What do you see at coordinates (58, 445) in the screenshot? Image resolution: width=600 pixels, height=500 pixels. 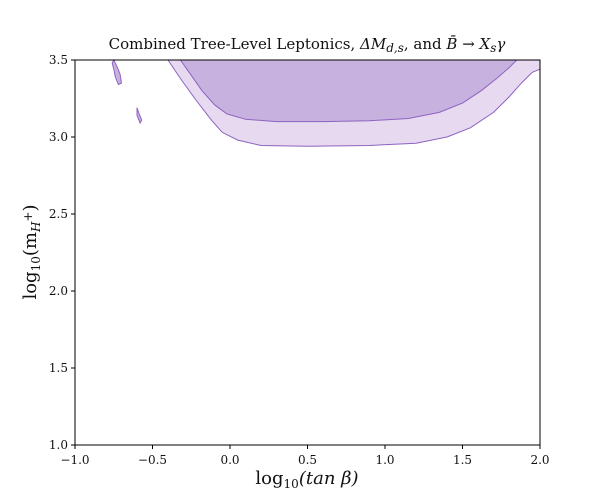 I see `y-tick-label: 1.0` at bounding box center [58, 445].